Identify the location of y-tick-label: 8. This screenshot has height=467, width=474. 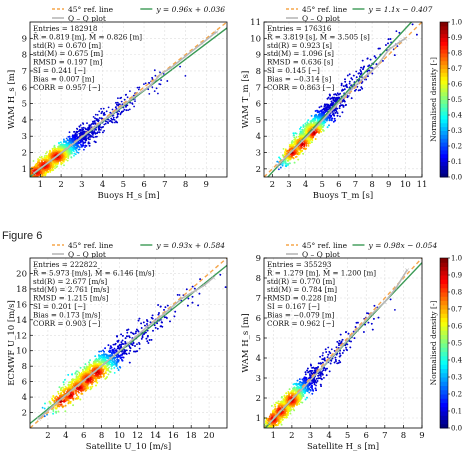
(24, 56).